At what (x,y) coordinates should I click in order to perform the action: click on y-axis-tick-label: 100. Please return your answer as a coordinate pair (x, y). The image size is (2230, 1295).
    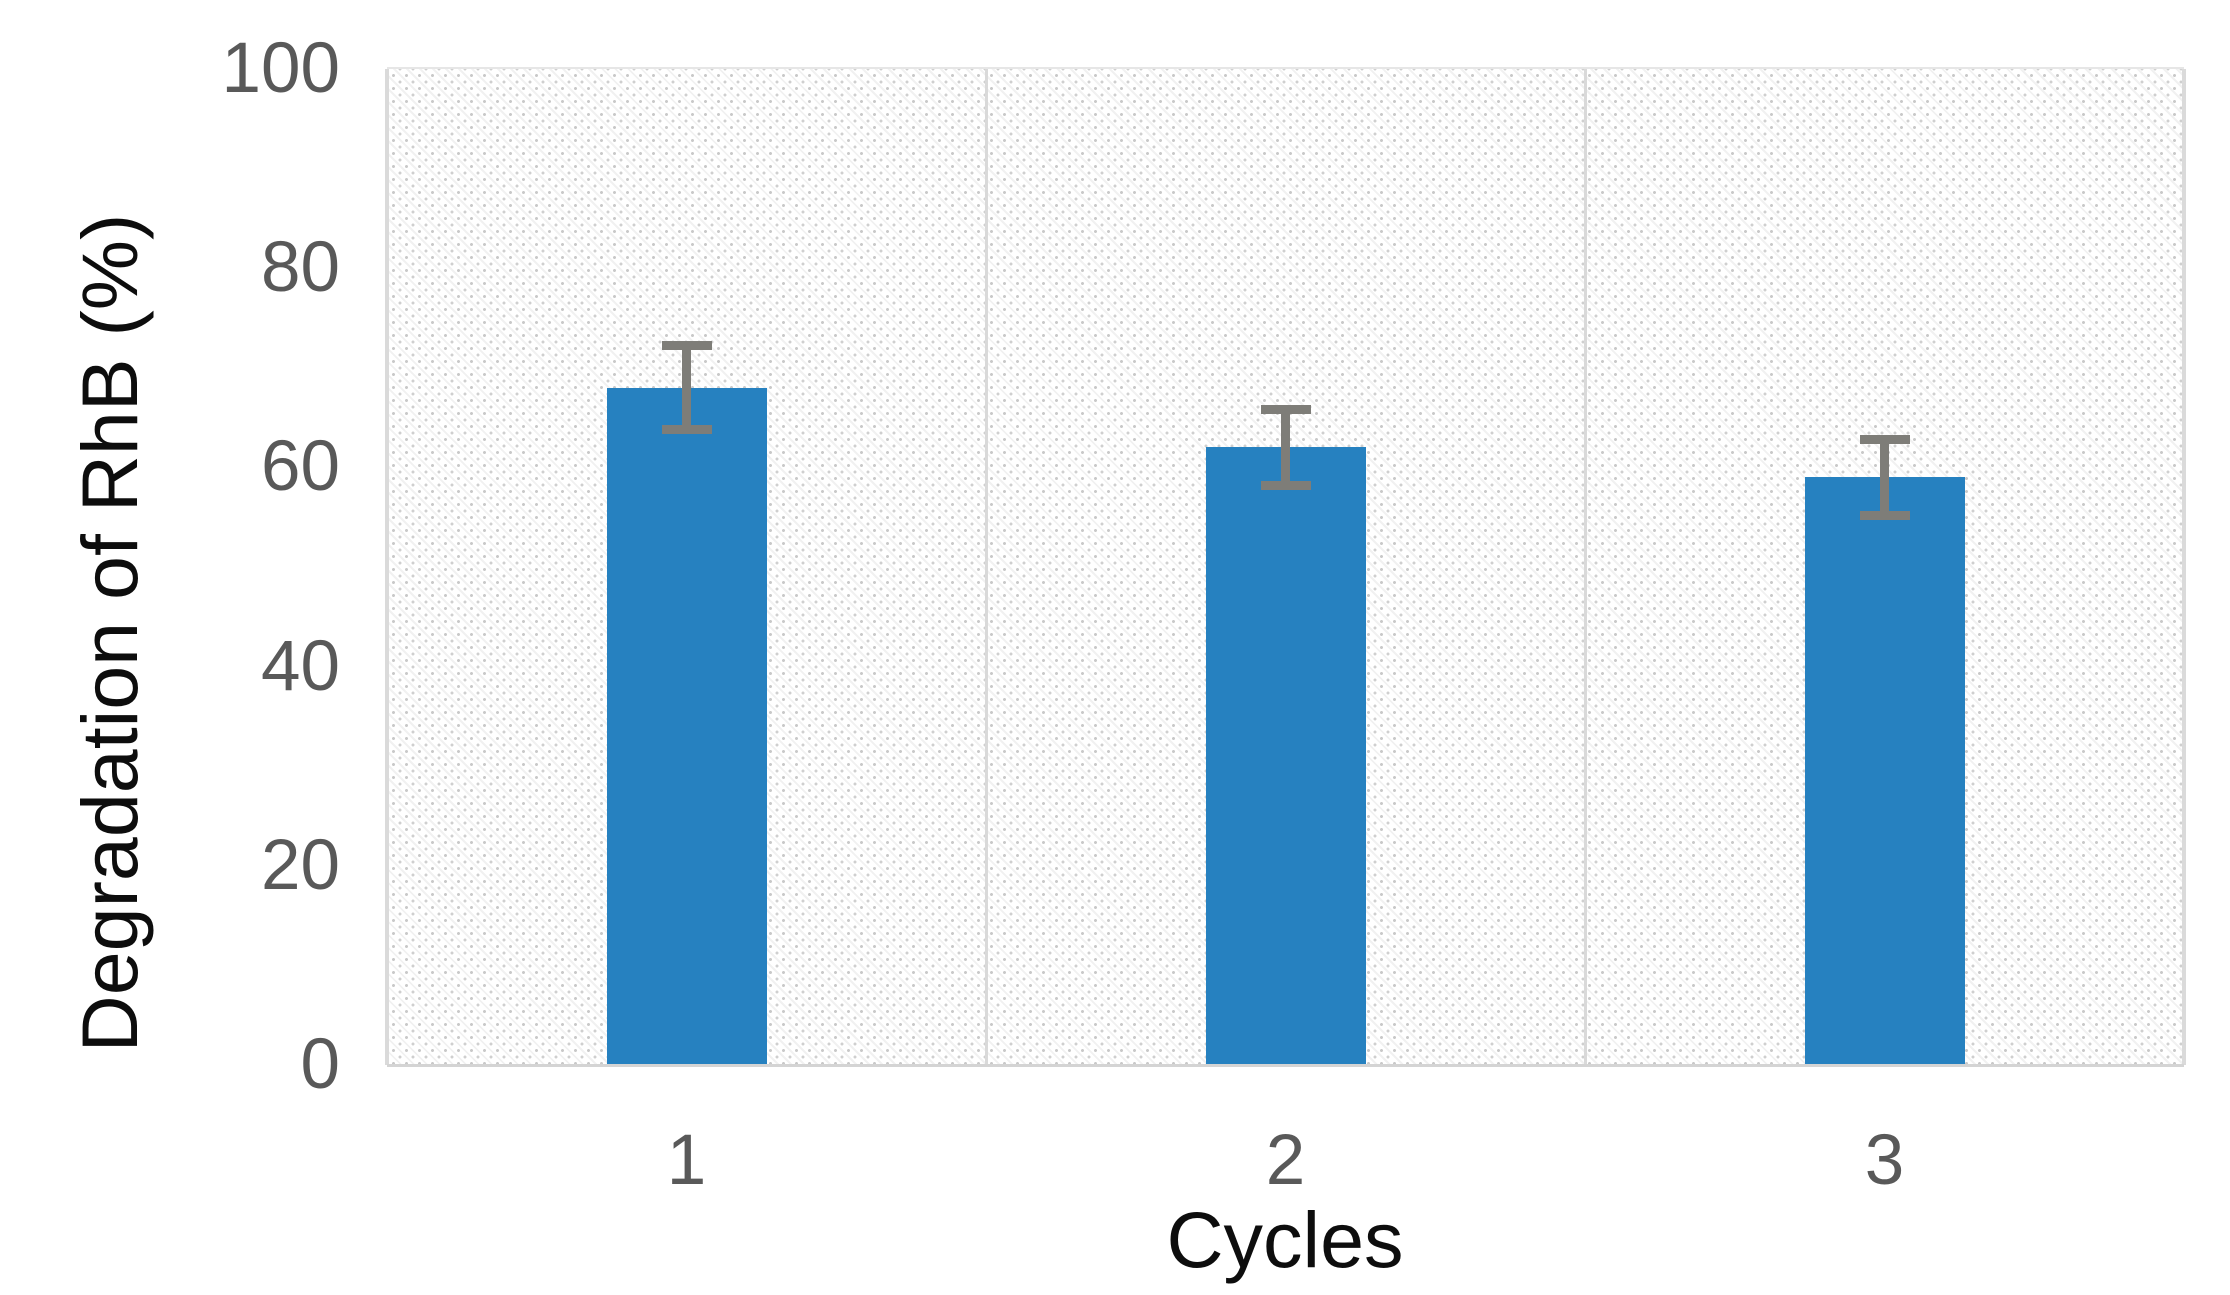
    Looking at the image, I should click on (280, 68).